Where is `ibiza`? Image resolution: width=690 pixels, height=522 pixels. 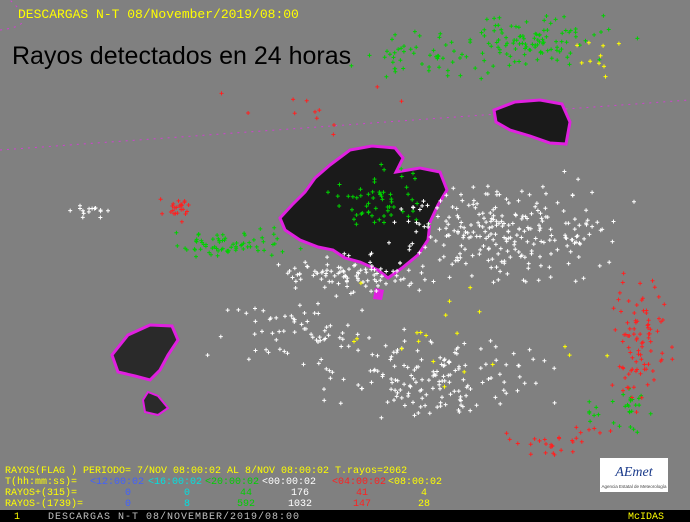 ibiza is located at coordinates (145, 352).